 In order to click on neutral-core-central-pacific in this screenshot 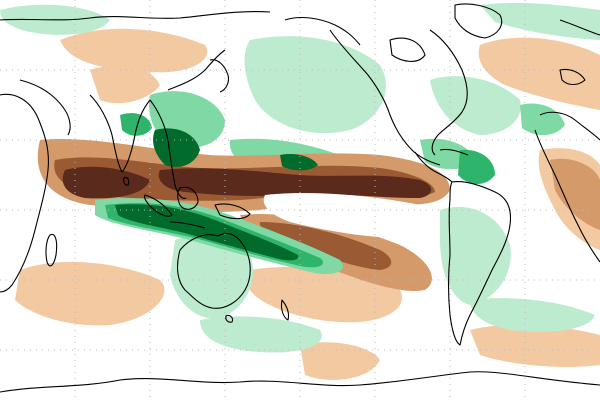, I will do `click(351, 216)`.